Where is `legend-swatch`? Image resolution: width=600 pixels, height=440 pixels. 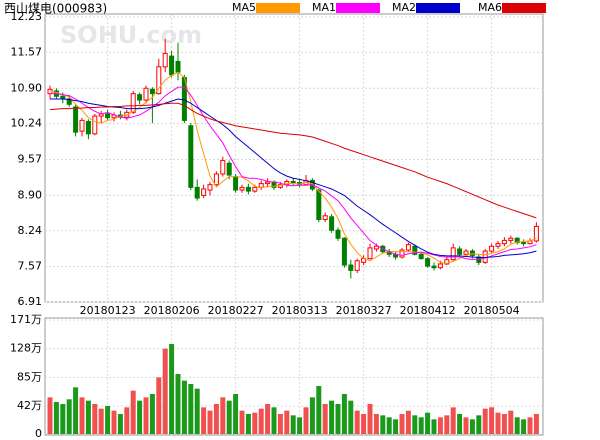 legend-swatch is located at coordinates (524, 8).